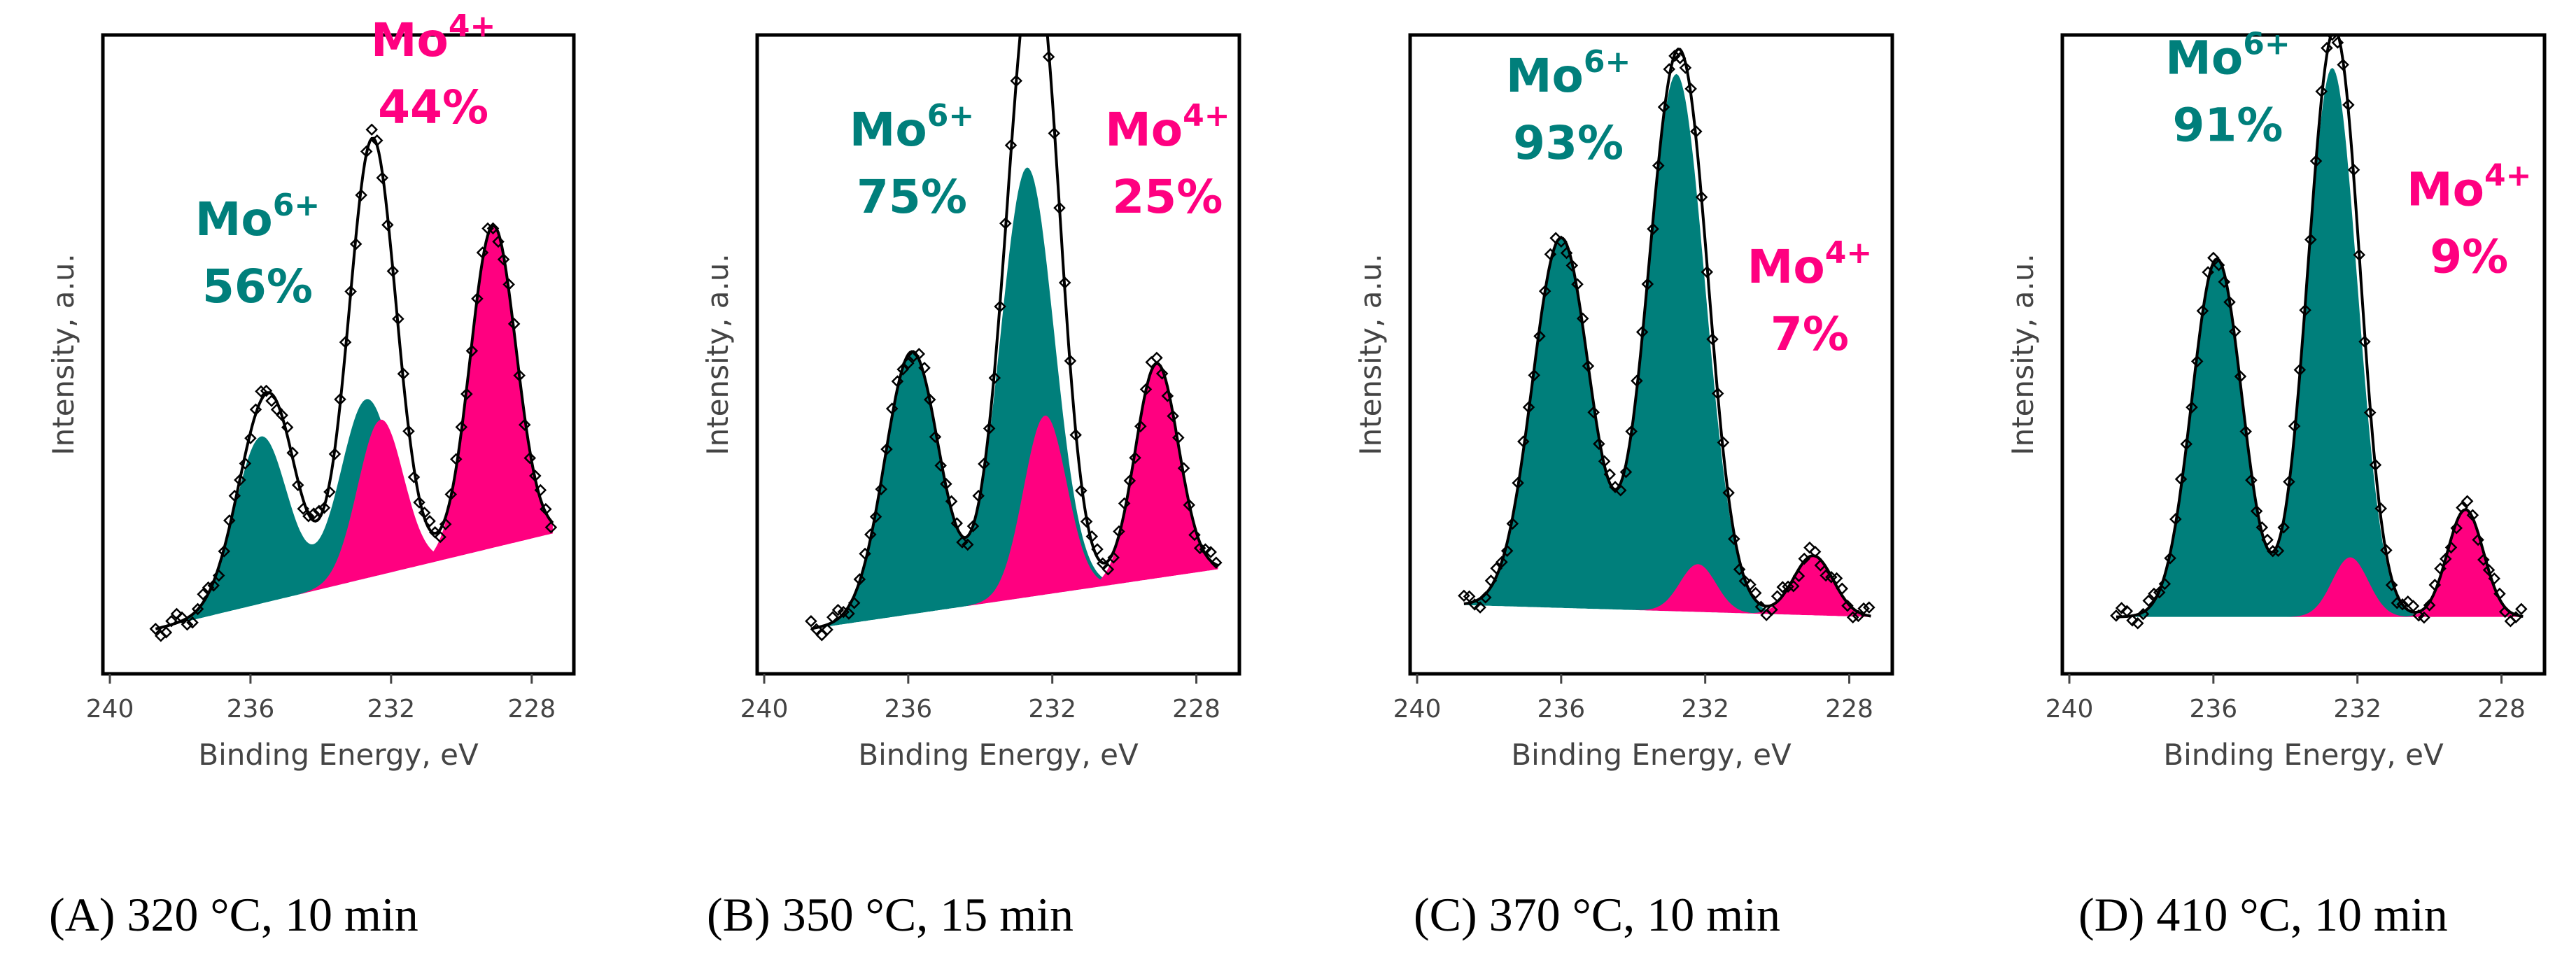  What do you see at coordinates (1052, 709) in the screenshot?
I see `x-tick-label: 232` at bounding box center [1052, 709].